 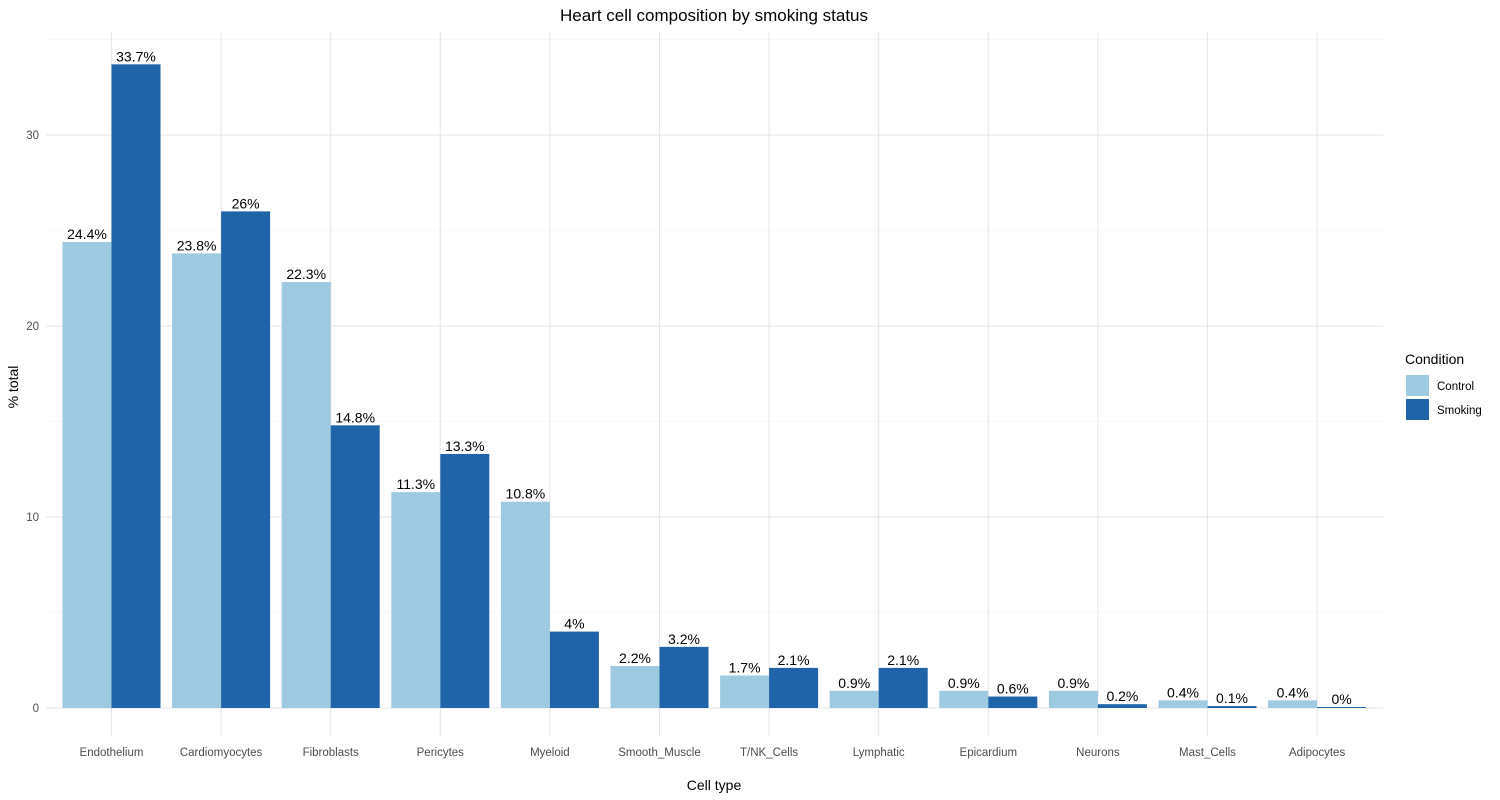 What do you see at coordinates (1459, 411) in the screenshot?
I see `legend-label-smoking: Smoking` at bounding box center [1459, 411].